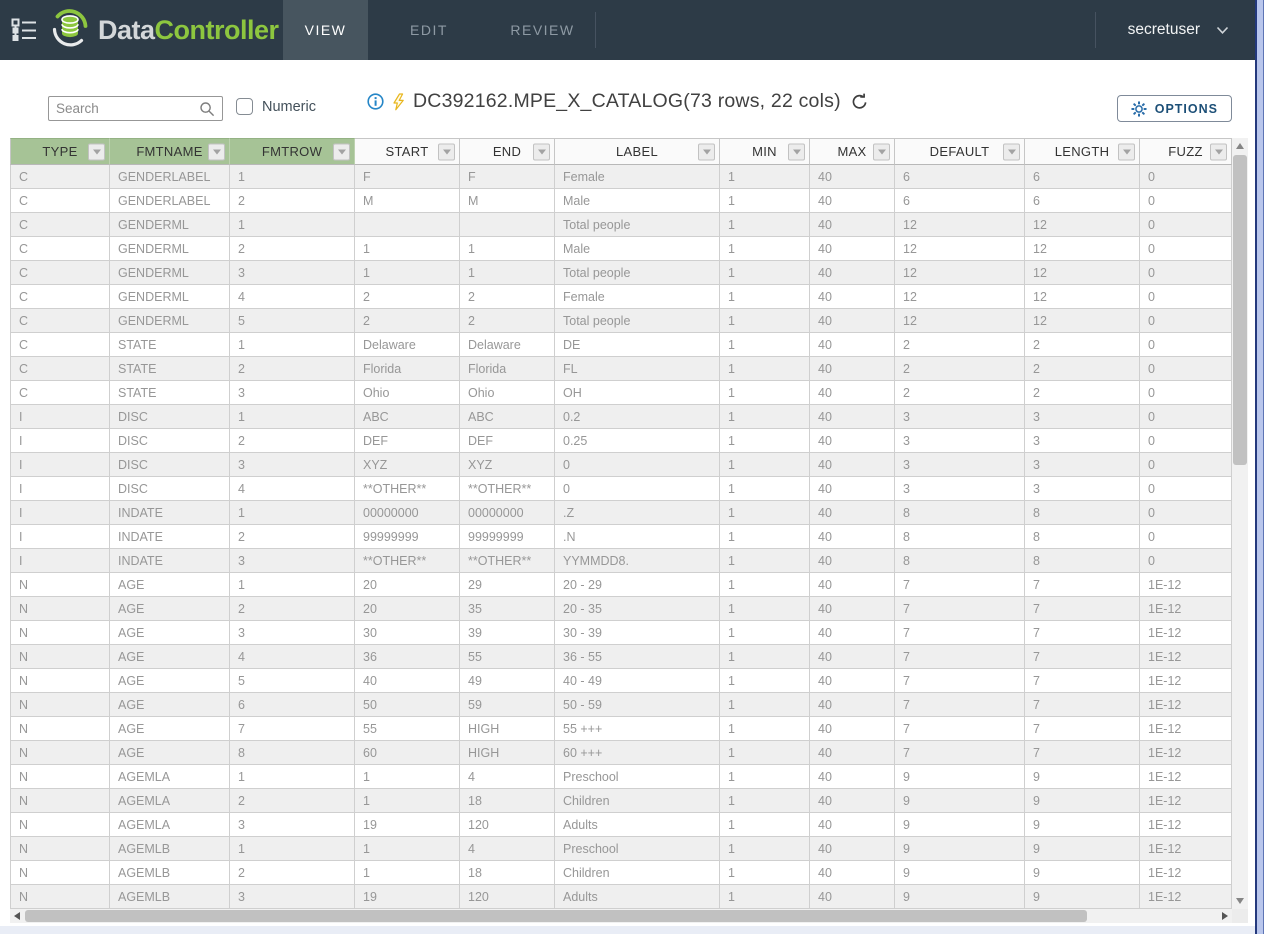  I want to click on column-header-type: TYPE, so click(60, 151).